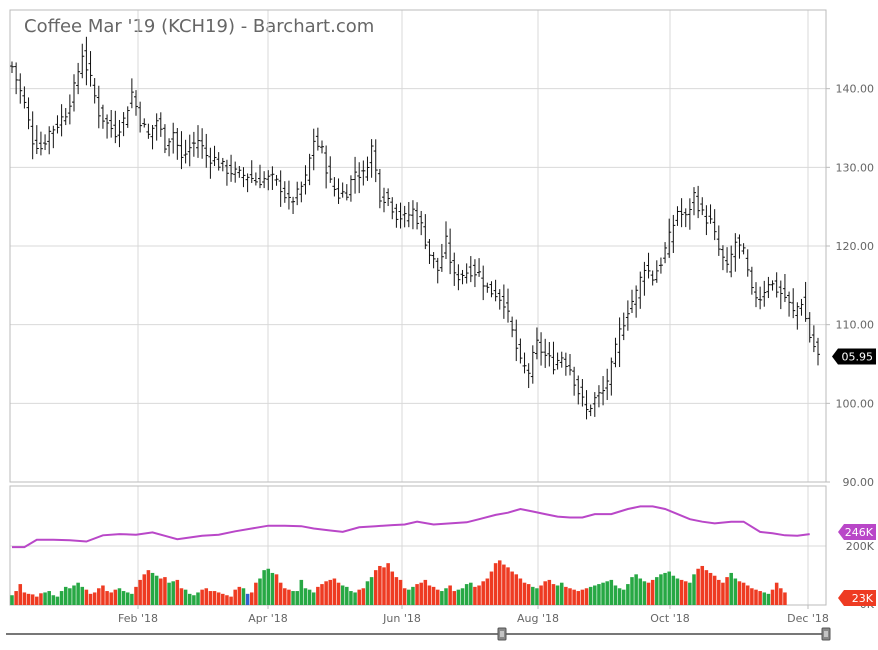  I want to click on scrollbar-left-handle, so click(502, 634).